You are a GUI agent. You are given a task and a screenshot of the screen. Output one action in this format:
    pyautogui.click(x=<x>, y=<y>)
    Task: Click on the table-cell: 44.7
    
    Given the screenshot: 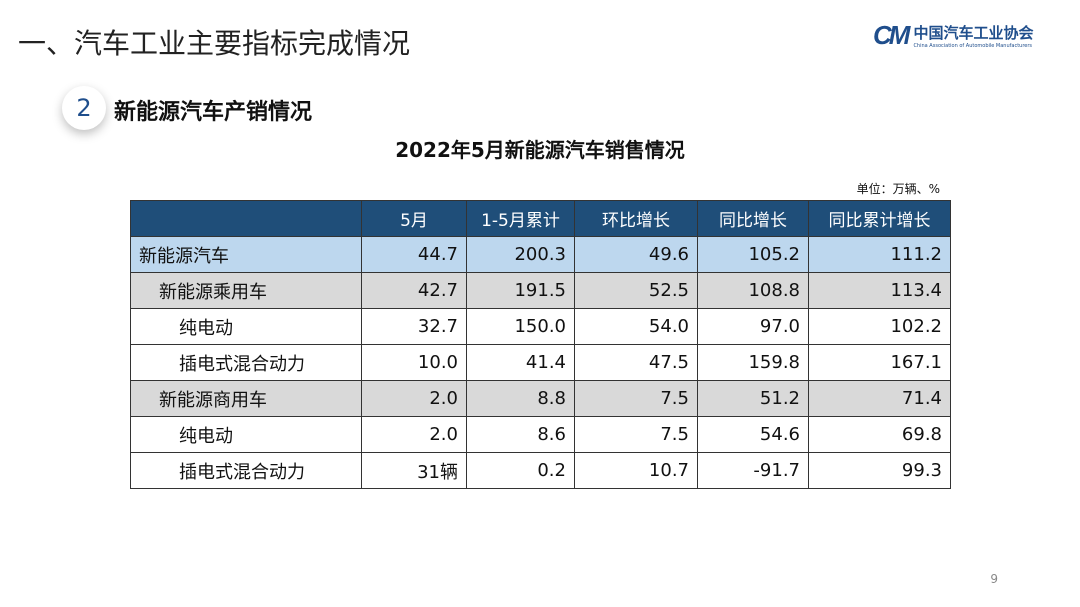 What is the action you would take?
    pyautogui.click(x=414, y=254)
    